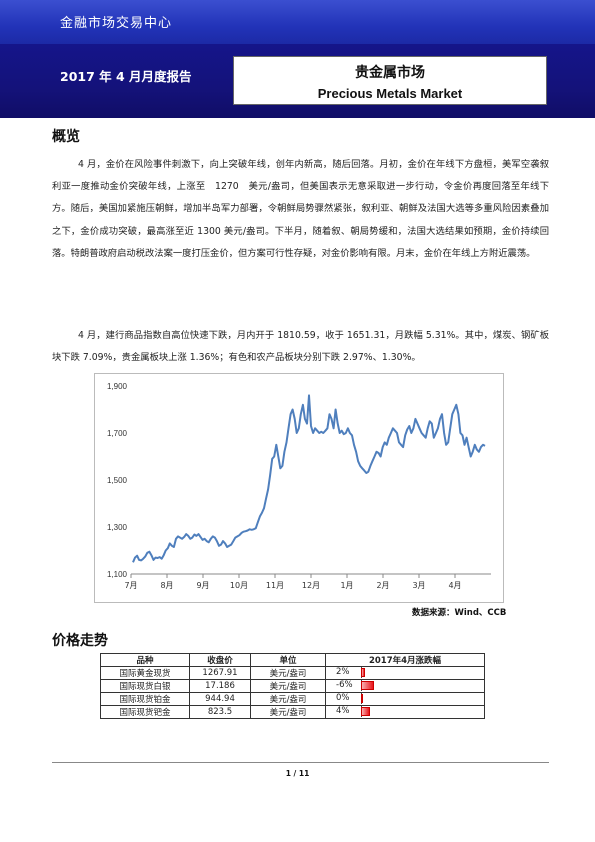 The image size is (595, 842). I want to click on report-title-cn: 贵金属市场, so click(390, 73).